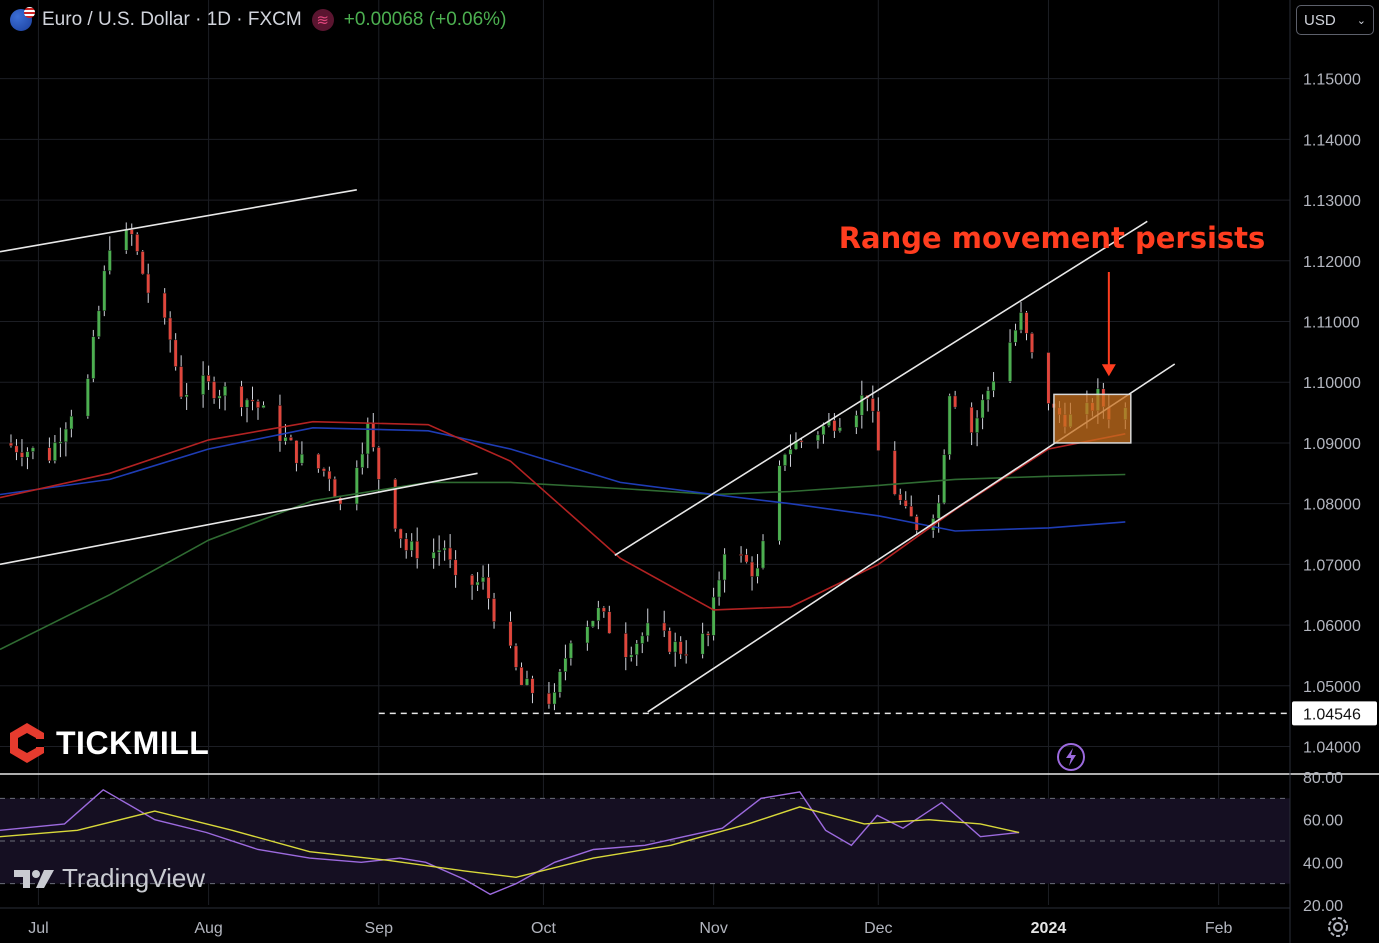 The image size is (1379, 943). What do you see at coordinates (134, 878) in the screenshot?
I see `tradingview-text: TradingView` at bounding box center [134, 878].